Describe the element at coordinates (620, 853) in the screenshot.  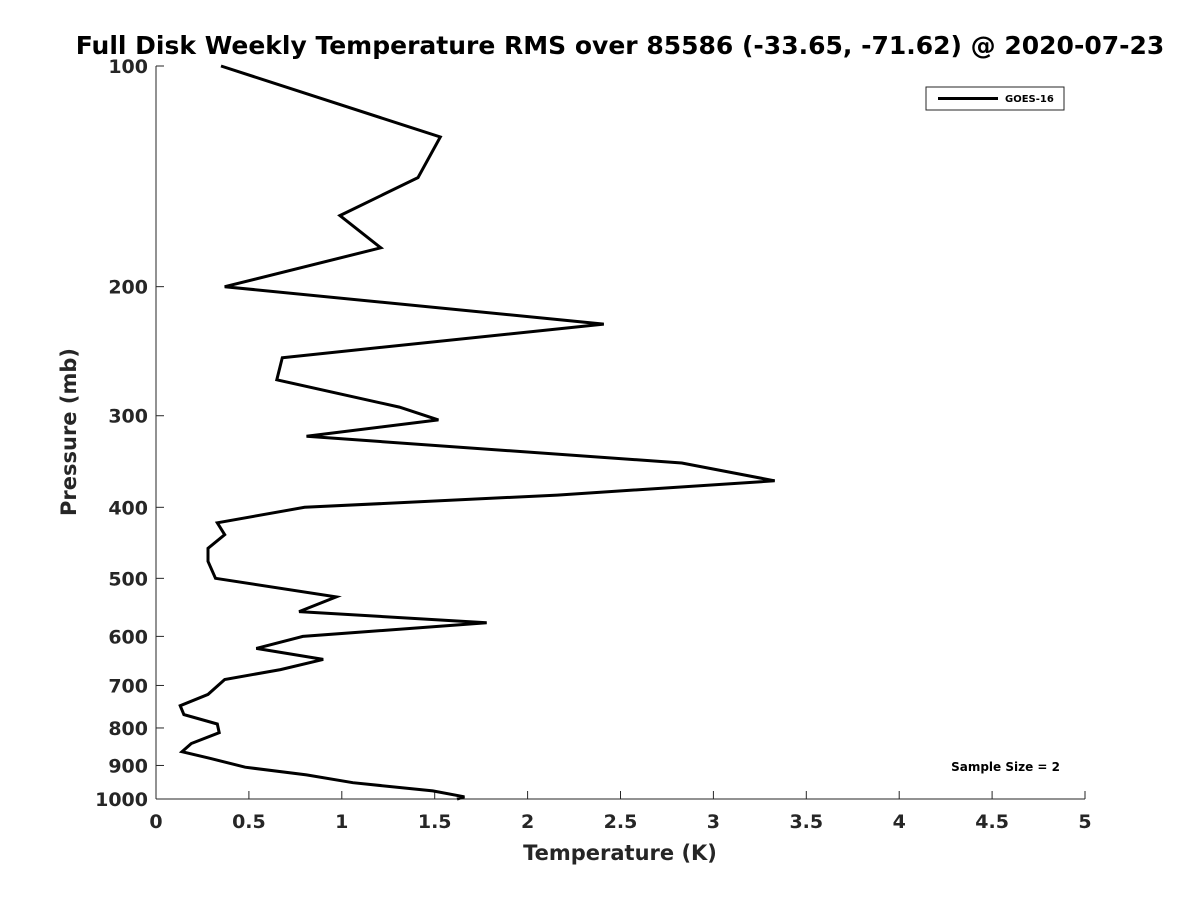
I see `x-axis-label: Temperature (K)` at that location.